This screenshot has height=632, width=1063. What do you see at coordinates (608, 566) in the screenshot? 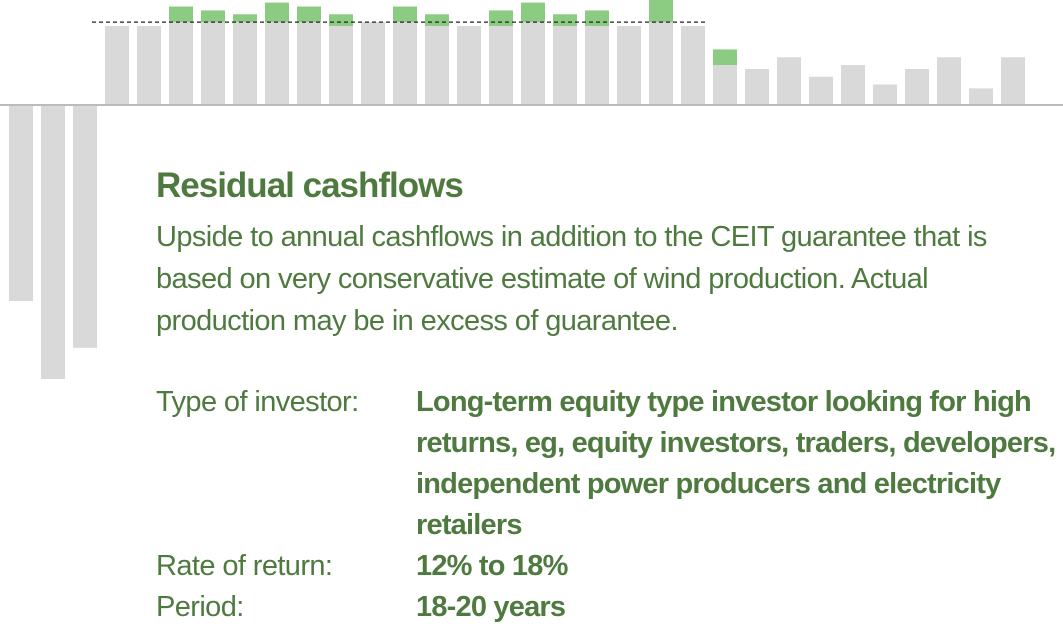
I see `rate-of-return-row: Rate of return: 12% to 18%` at bounding box center [608, 566].